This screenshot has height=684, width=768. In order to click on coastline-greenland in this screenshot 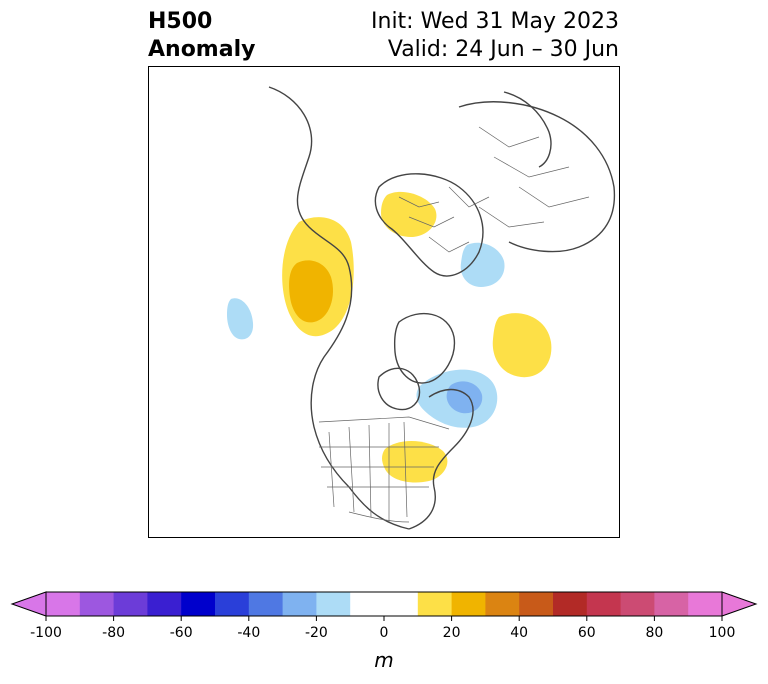, I will do `click(424, 348)`.